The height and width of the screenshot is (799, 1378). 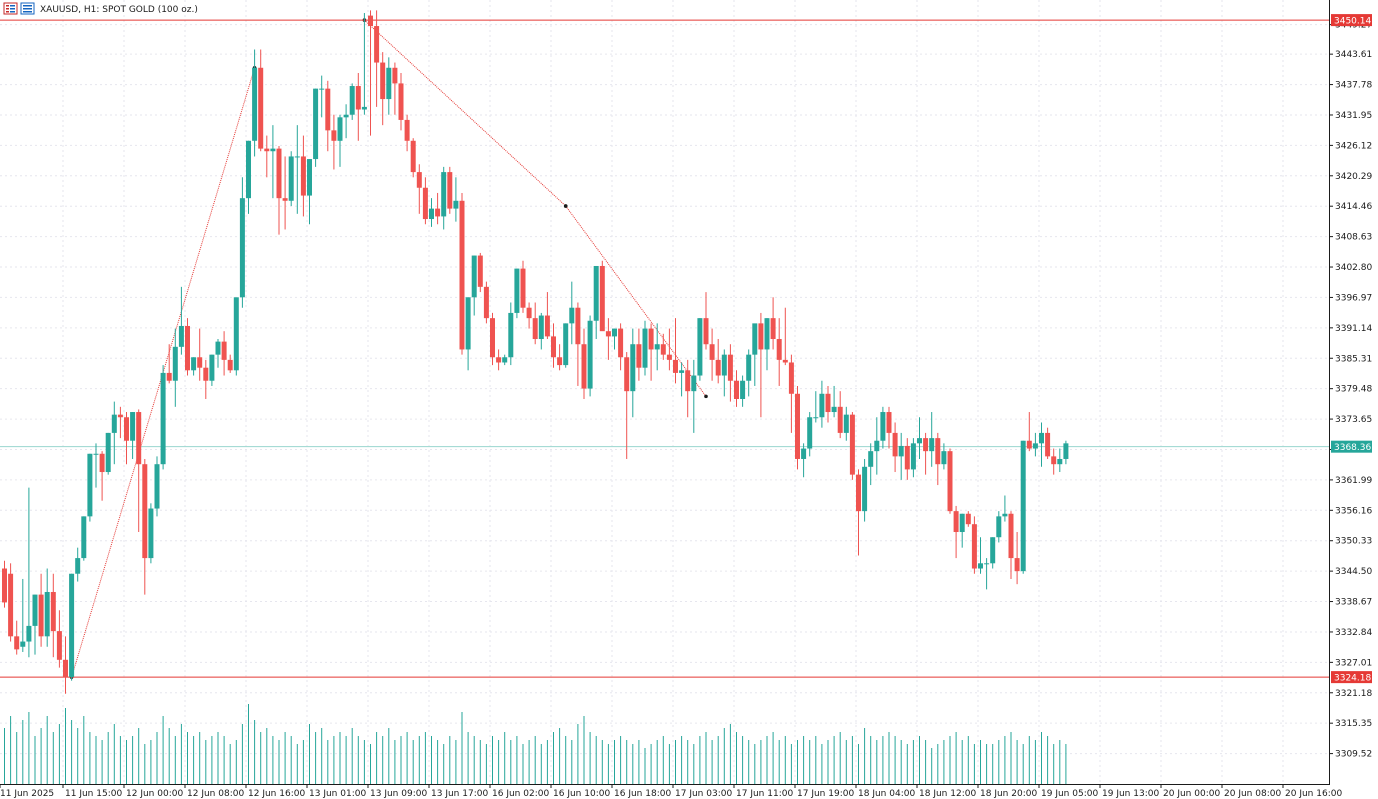 What do you see at coordinates (581, 794) in the screenshot?
I see `time-tick-label: 16 Jun 10:00` at bounding box center [581, 794].